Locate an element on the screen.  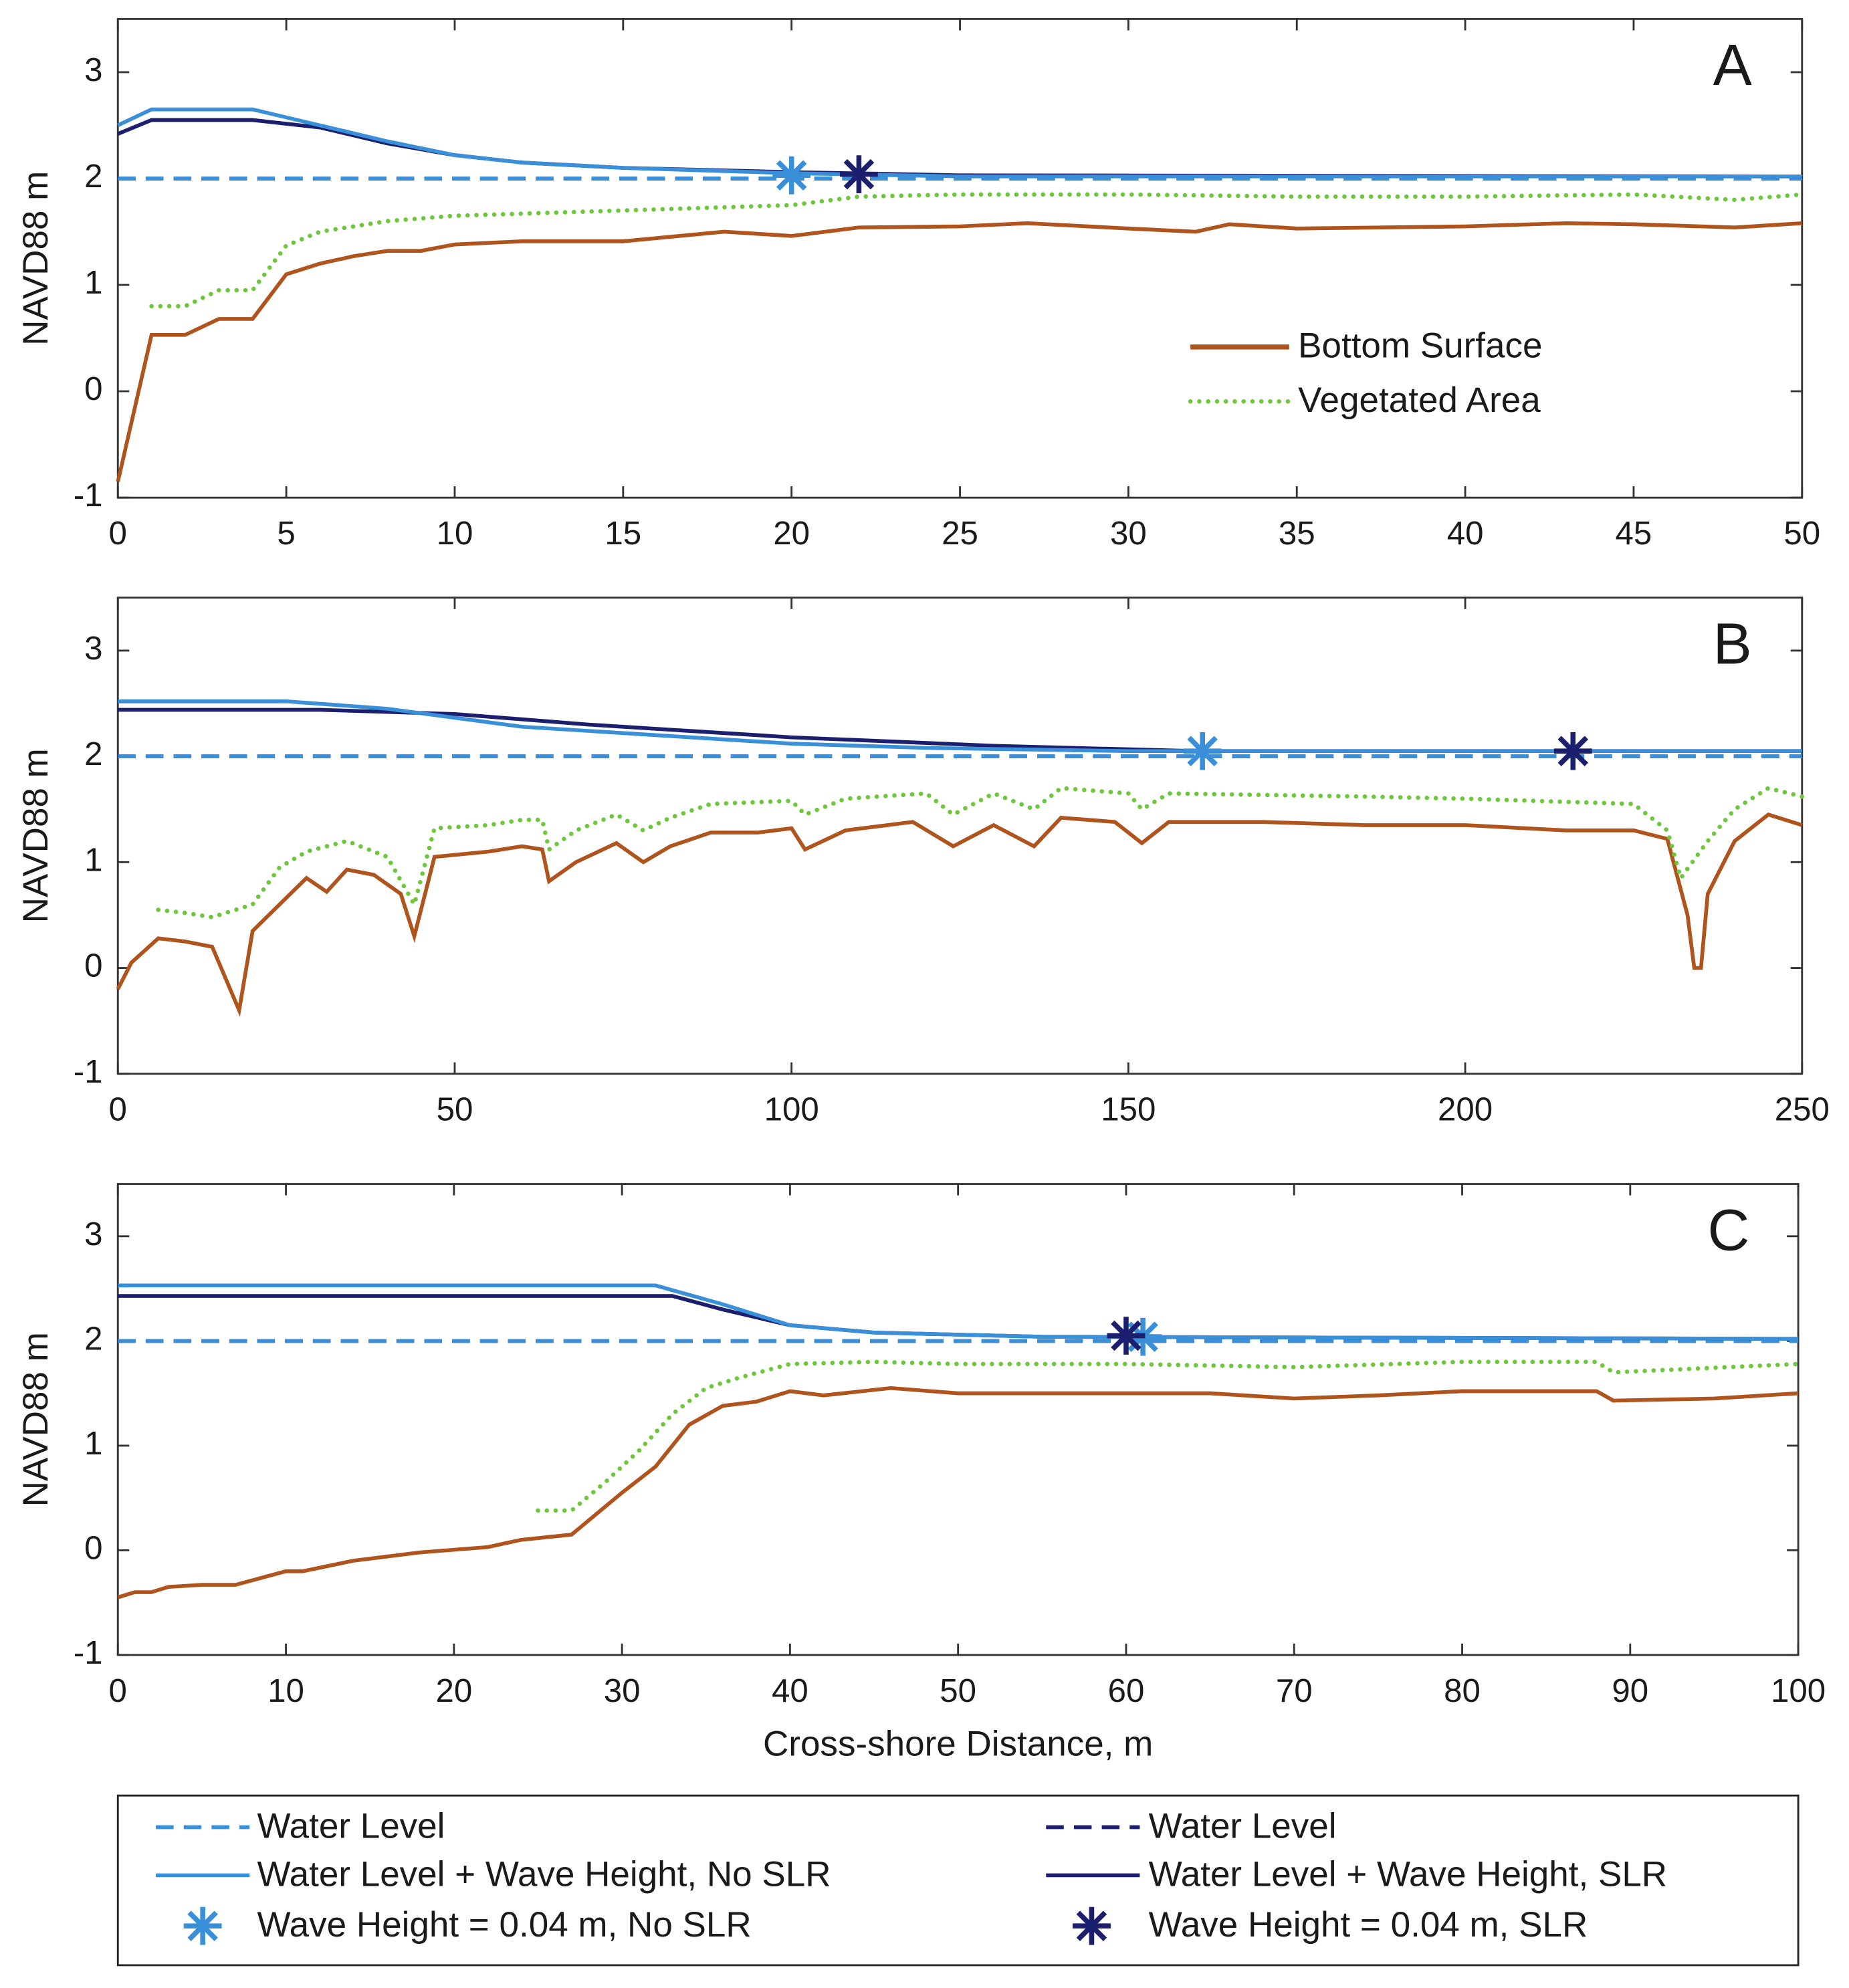
x-tick-label: 200 is located at coordinates (1465, 1109).